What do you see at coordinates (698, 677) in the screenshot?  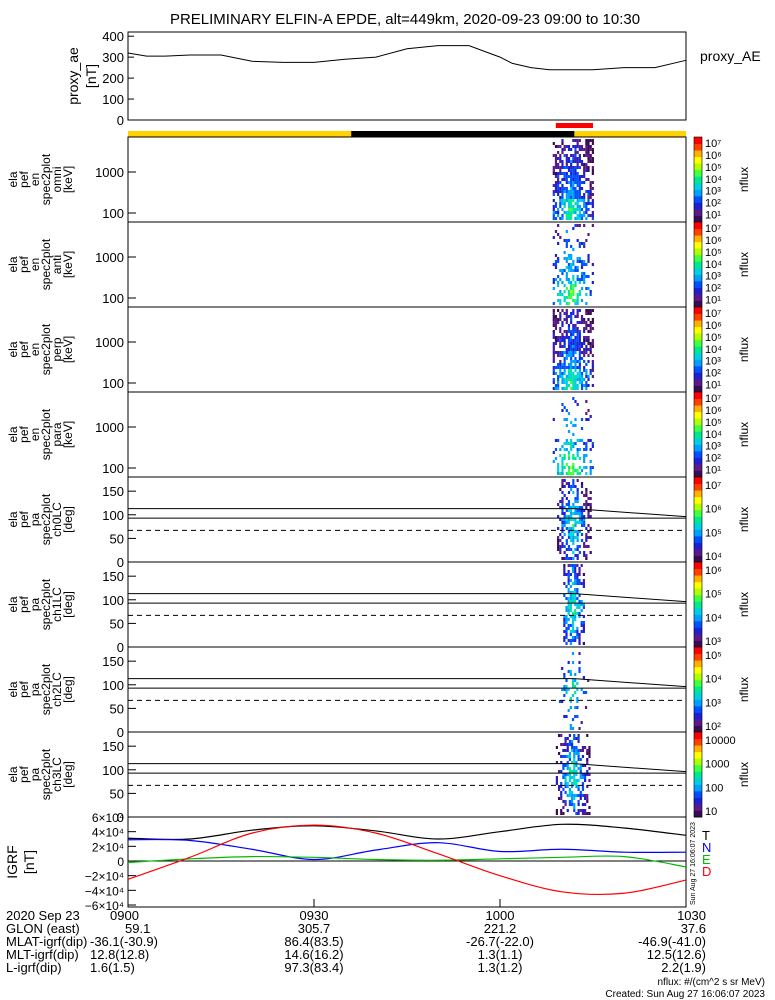 I see `pa-colorbar-2-swatch` at bounding box center [698, 677].